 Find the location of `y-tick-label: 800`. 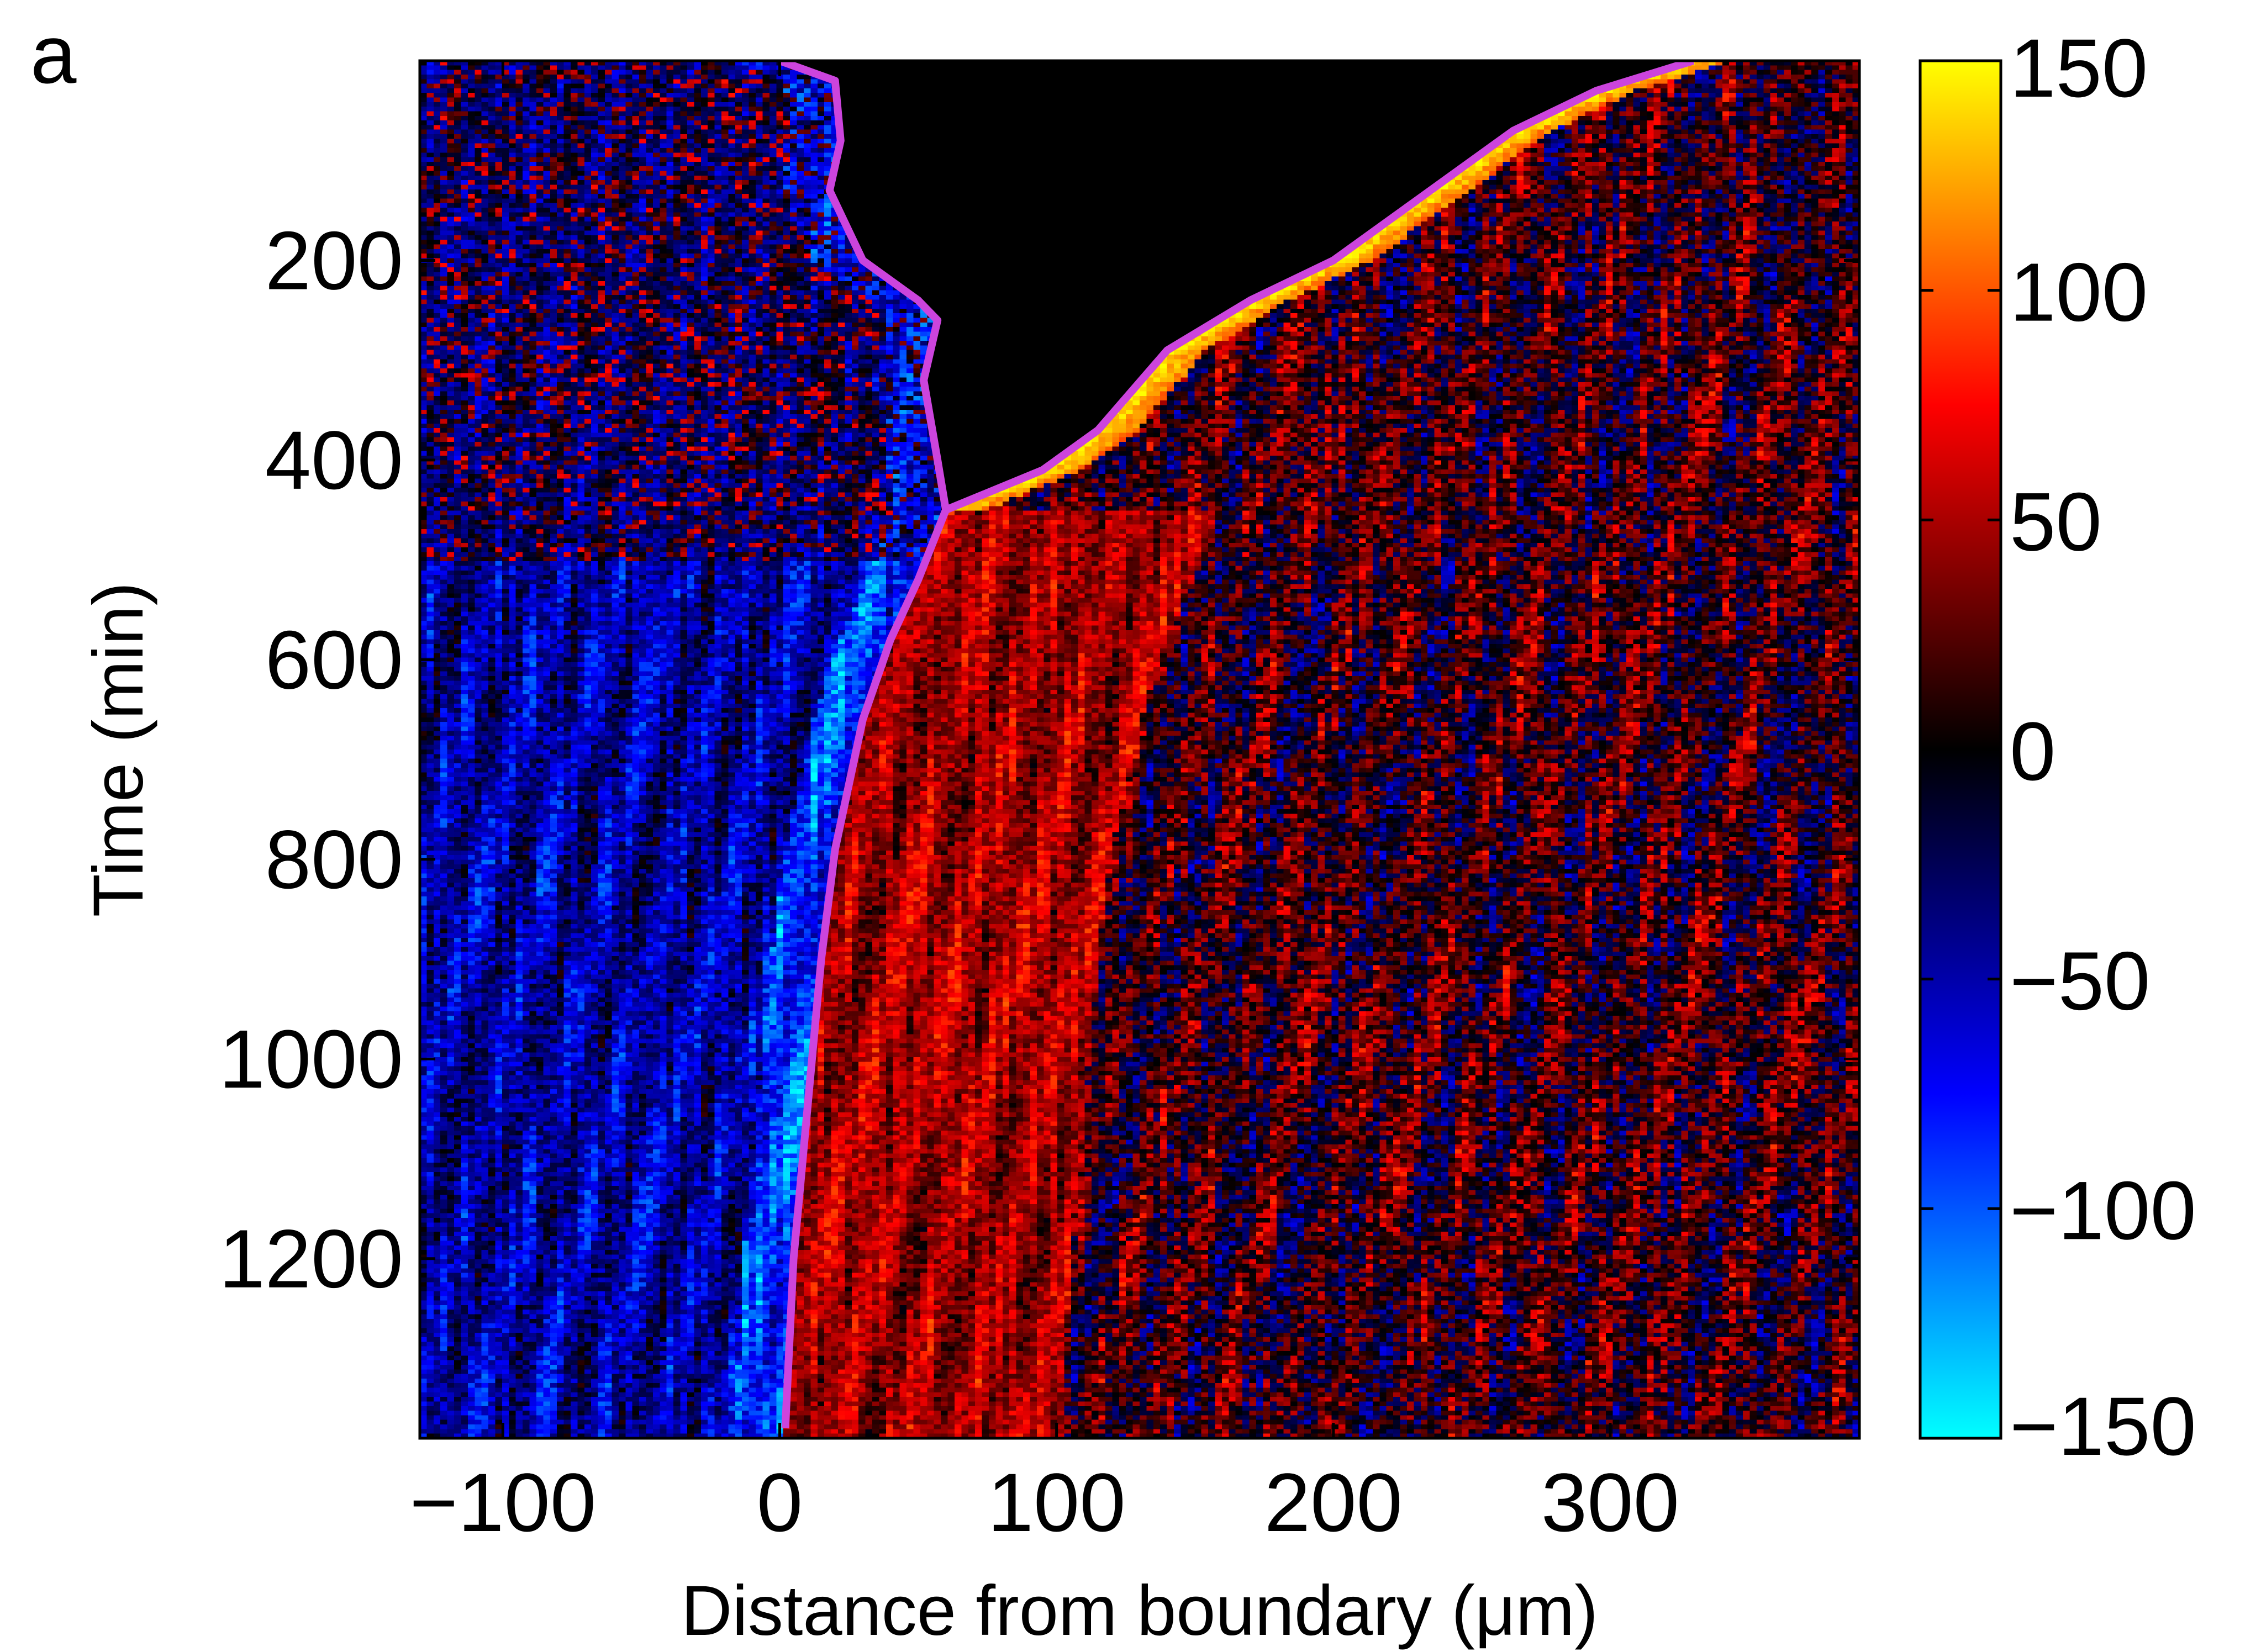

y-tick-label: 800 is located at coordinates (334, 859).